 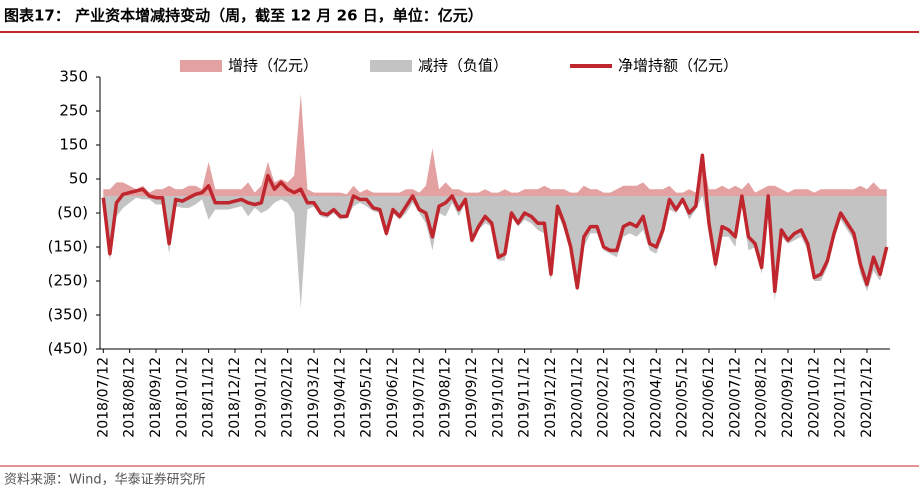 I want to click on x-tick-label: 2018/11/12, so click(x=209, y=397).